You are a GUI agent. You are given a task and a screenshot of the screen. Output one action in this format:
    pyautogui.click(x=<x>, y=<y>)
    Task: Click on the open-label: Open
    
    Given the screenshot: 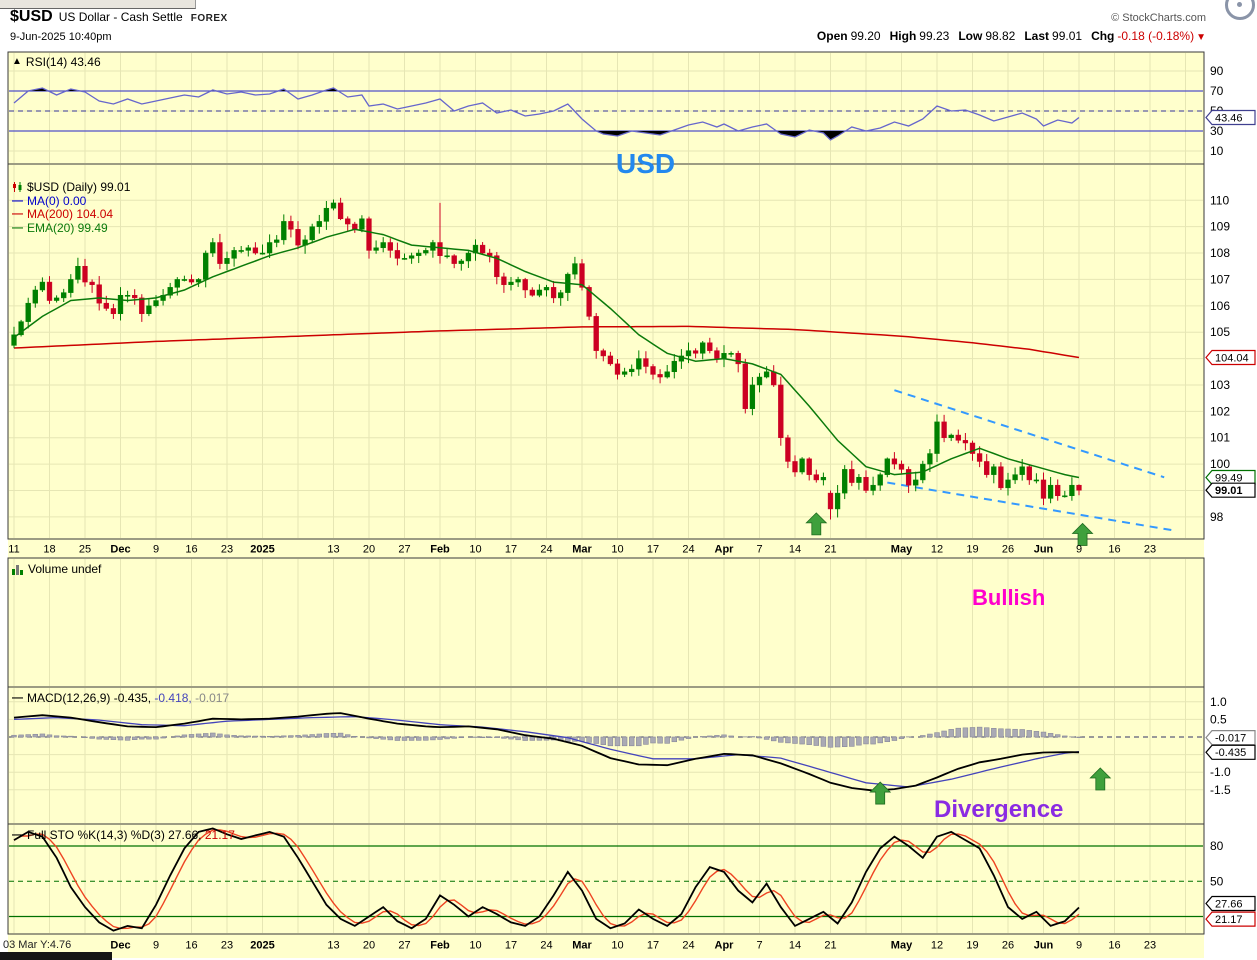 What is the action you would take?
    pyautogui.click(x=832, y=36)
    